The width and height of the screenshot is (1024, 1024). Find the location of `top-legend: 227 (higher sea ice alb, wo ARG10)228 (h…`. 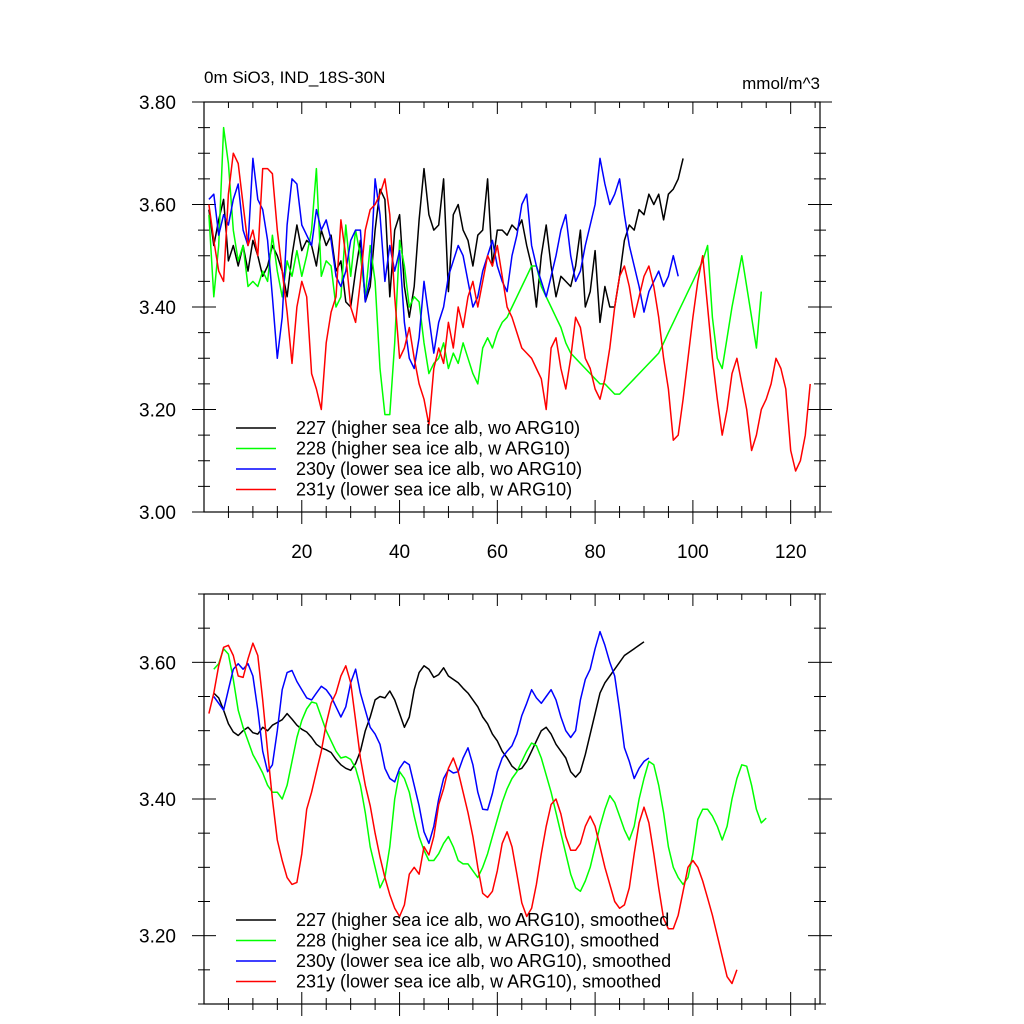

top-legend: 227 (higher sea ice alb, wo ARG10)228 (h… is located at coordinates (409, 459).